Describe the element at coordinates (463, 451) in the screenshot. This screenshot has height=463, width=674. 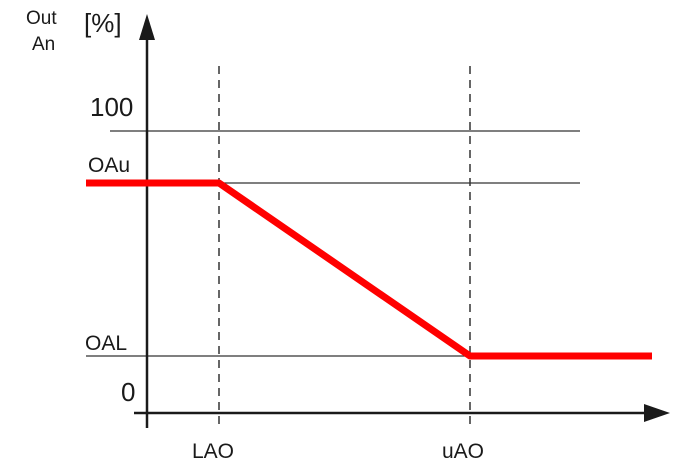
I see `uao-label: uAO` at that location.